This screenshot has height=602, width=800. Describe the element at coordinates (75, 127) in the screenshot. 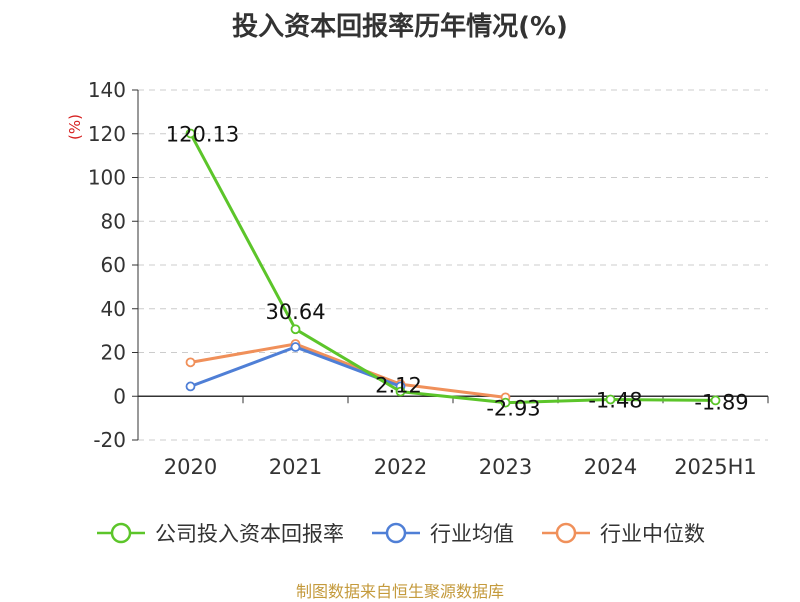

I see `y-axis-label: (%)` at that location.